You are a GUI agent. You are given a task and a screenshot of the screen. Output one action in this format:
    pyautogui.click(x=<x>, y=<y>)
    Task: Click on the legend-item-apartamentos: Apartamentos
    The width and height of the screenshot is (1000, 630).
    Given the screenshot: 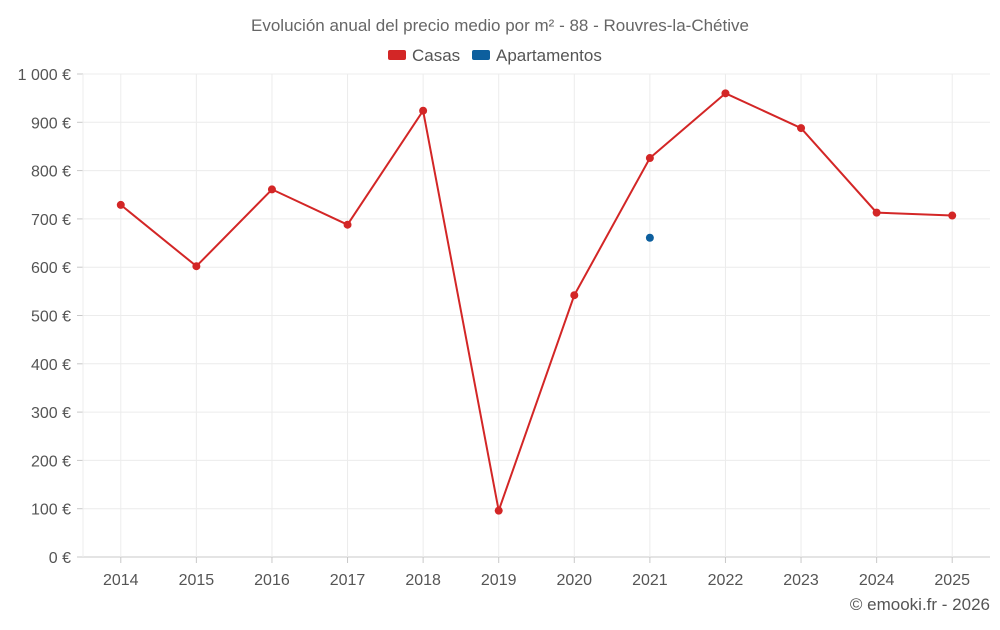 What is the action you would take?
    pyautogui.click(x=537, y=55)
    